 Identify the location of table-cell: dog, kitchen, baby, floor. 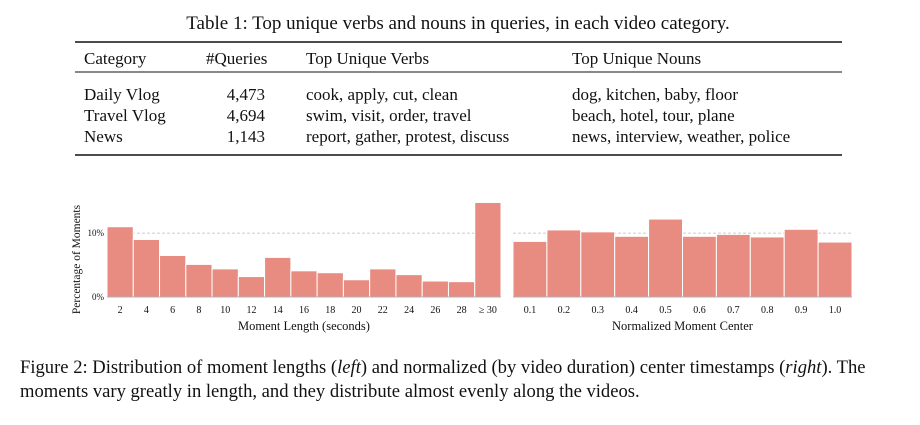
(655, 94).